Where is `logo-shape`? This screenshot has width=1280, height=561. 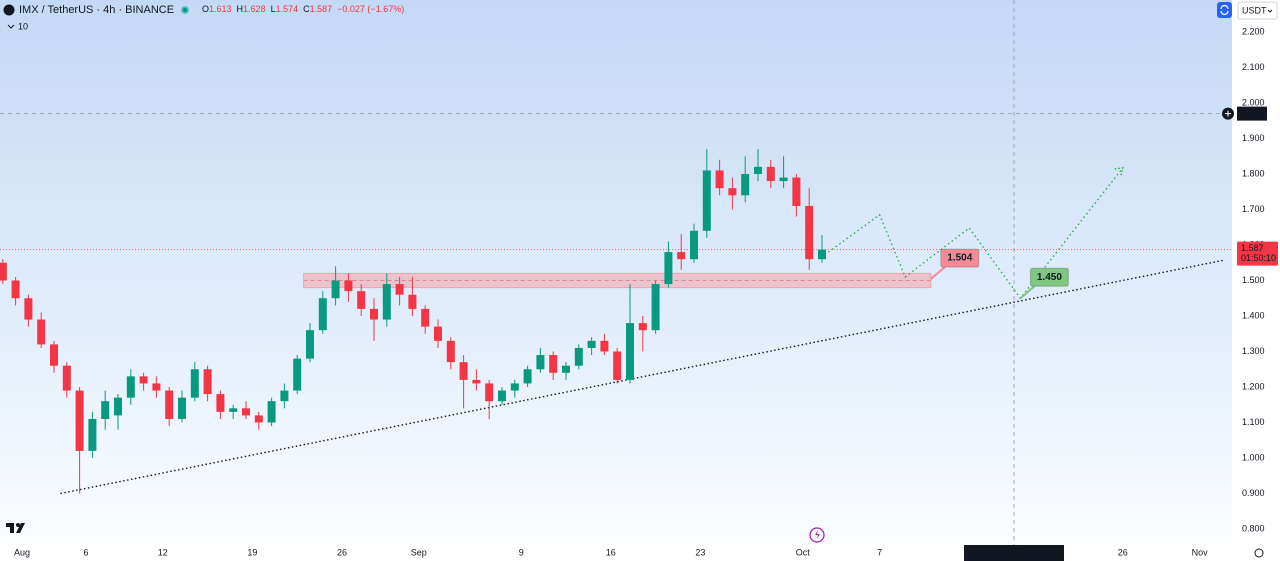
logo-shape is located at coordinates (15, 528).